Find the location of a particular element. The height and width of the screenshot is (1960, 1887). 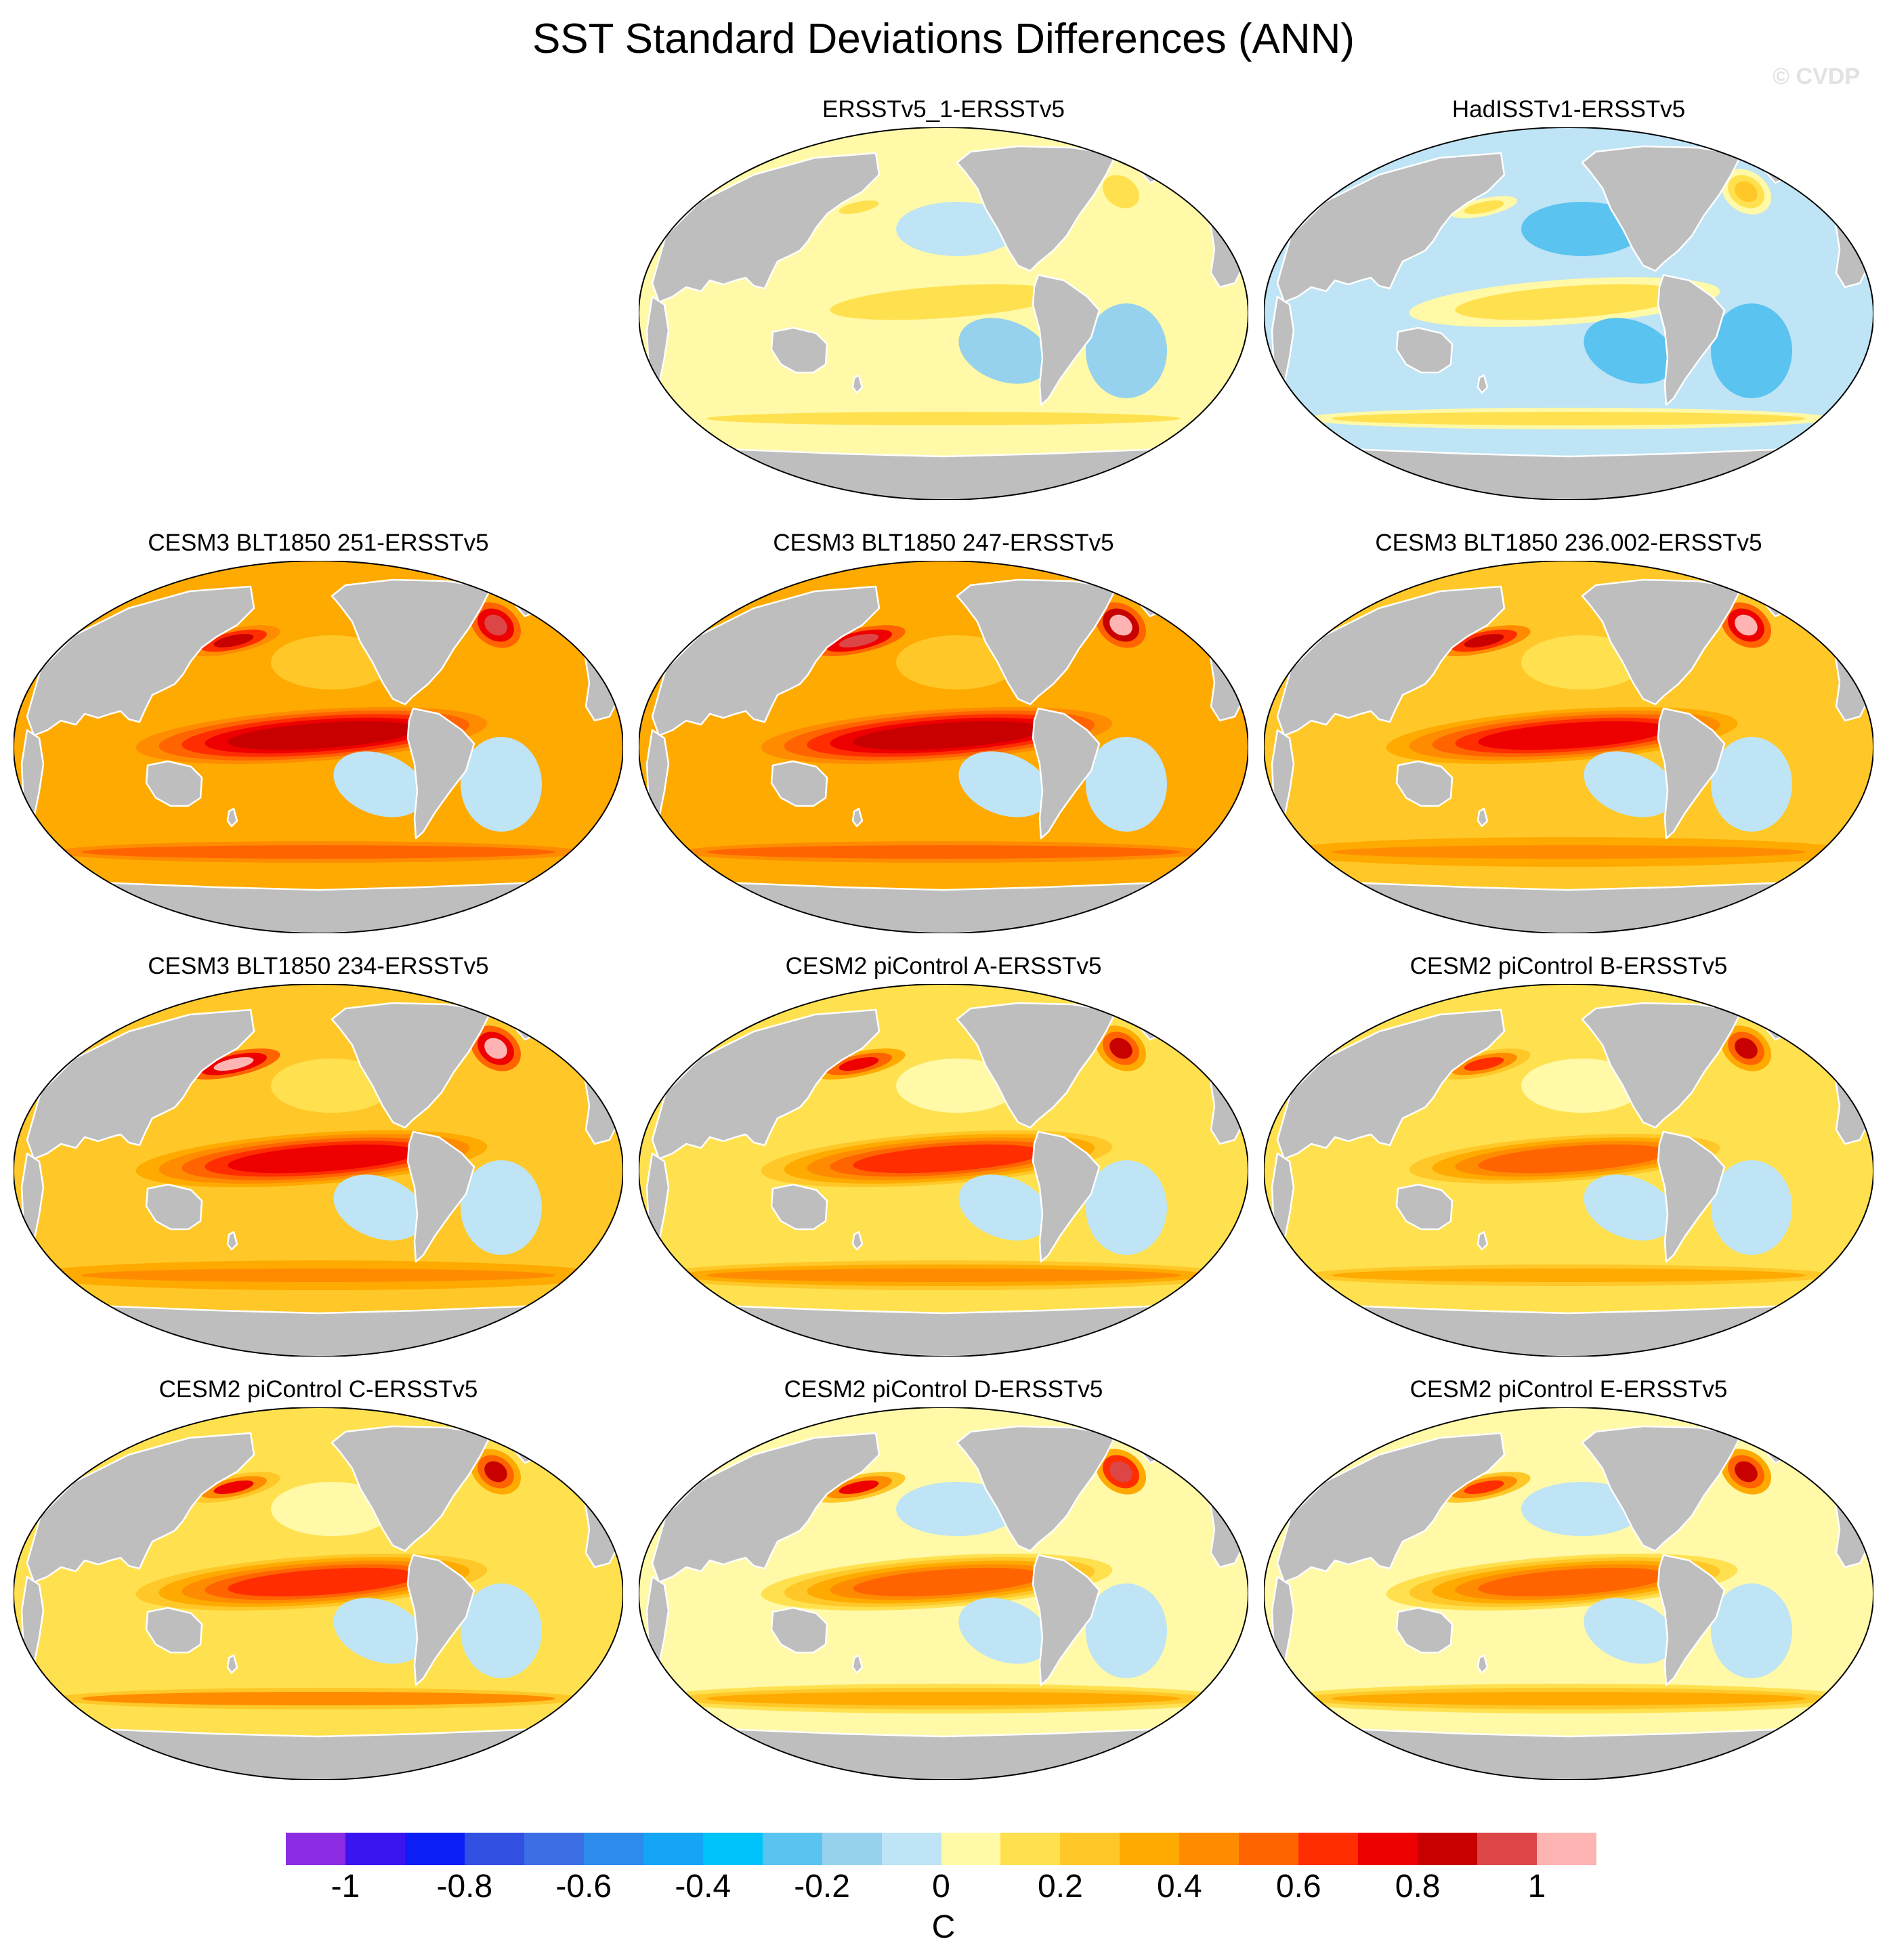

map-panel: CESM3 BLT1850 251-ERSSTv5 is located at coordinates (318, 734).